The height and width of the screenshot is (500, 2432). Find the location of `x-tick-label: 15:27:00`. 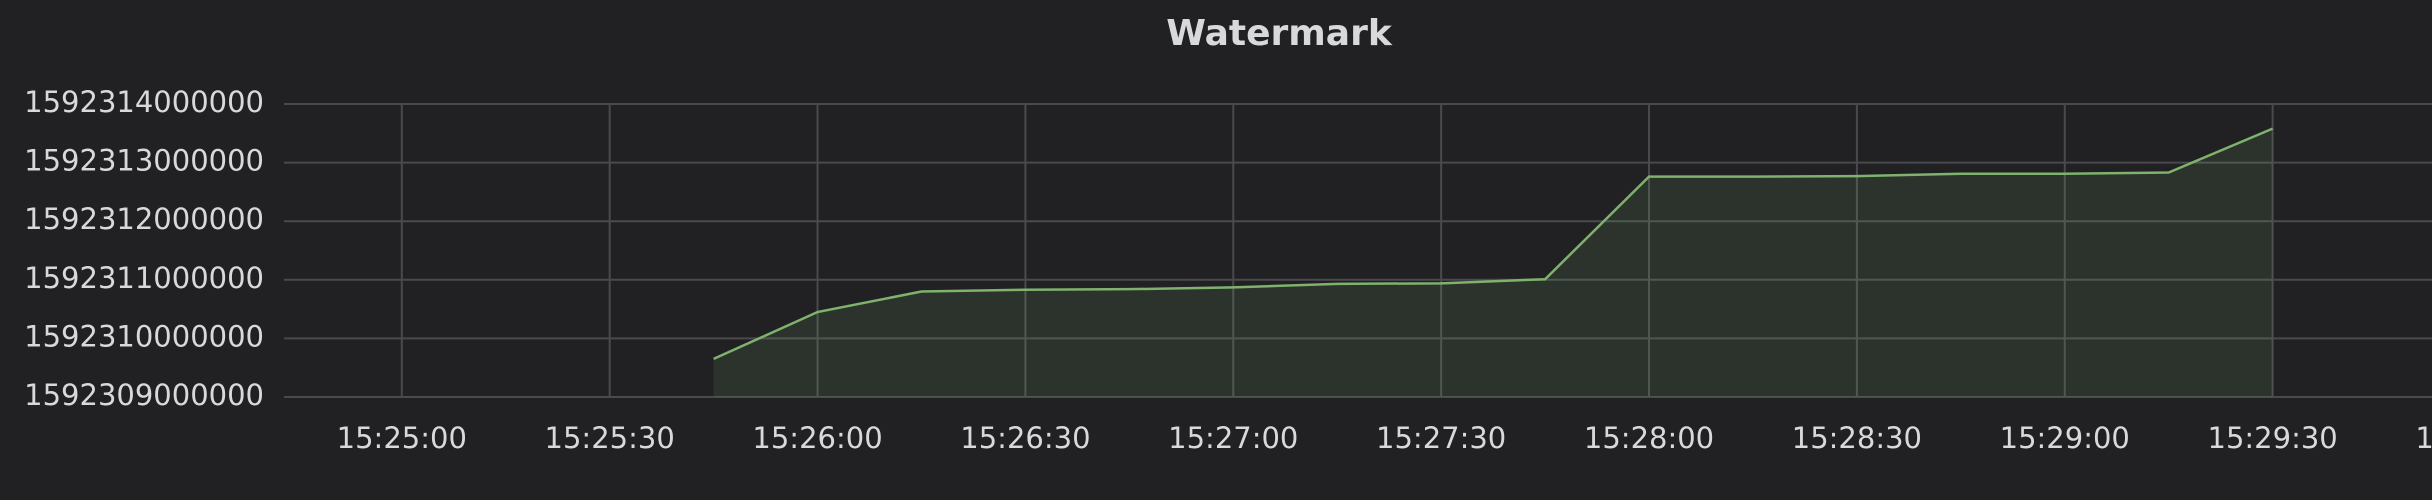

x-tick-label: 15:27:00 is located at coordinates (1233, 438).